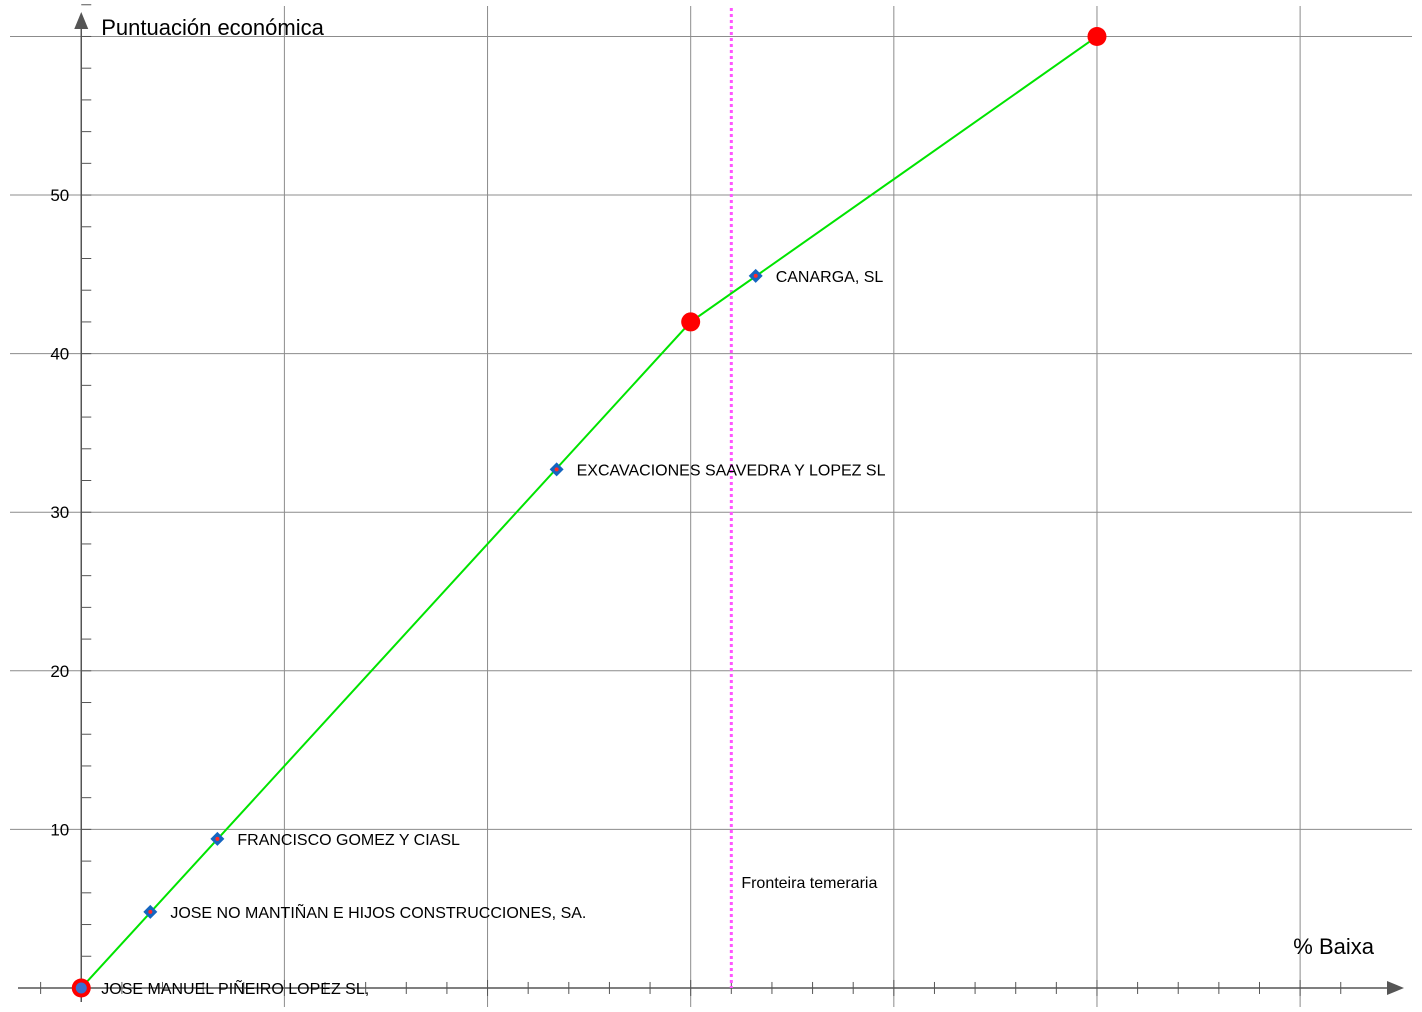 The height and width of the screenshot is (1012, 1422). What do you see at coordinates (59, 829) in the screenshot?
I see `y-tick-label: 10` at bounding box center [59, 829].